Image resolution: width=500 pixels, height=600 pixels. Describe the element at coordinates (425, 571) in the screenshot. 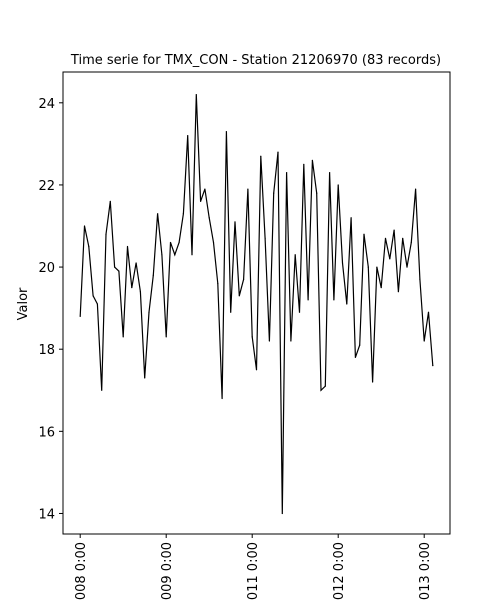

I see `x-tick-label: 2013 0:00` at that location.